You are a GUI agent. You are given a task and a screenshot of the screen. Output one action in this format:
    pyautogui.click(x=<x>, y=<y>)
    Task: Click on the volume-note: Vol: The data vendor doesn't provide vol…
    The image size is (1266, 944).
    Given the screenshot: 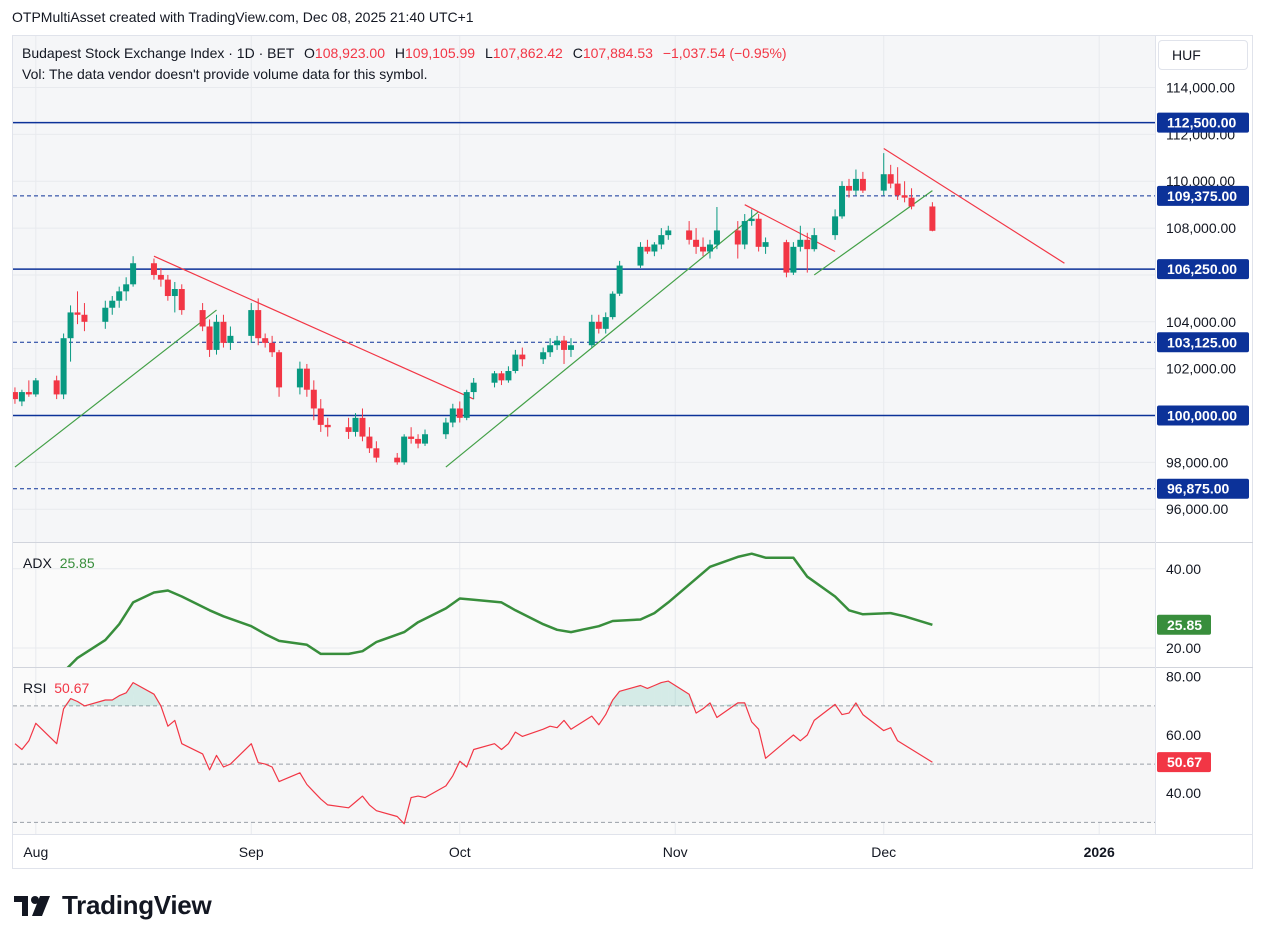 What is the action you would take?
    pyautogui.click(x=225, y=74)
    